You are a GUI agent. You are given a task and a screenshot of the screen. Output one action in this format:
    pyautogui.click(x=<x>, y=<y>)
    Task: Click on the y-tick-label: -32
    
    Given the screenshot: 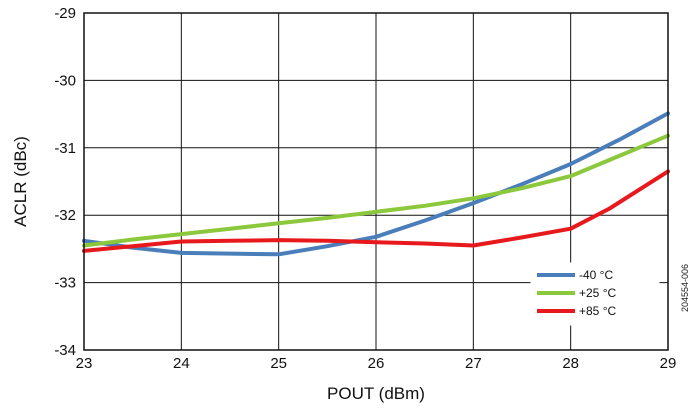 What is the action you would take?
    pyautogui.click(x=65, y=215)
    